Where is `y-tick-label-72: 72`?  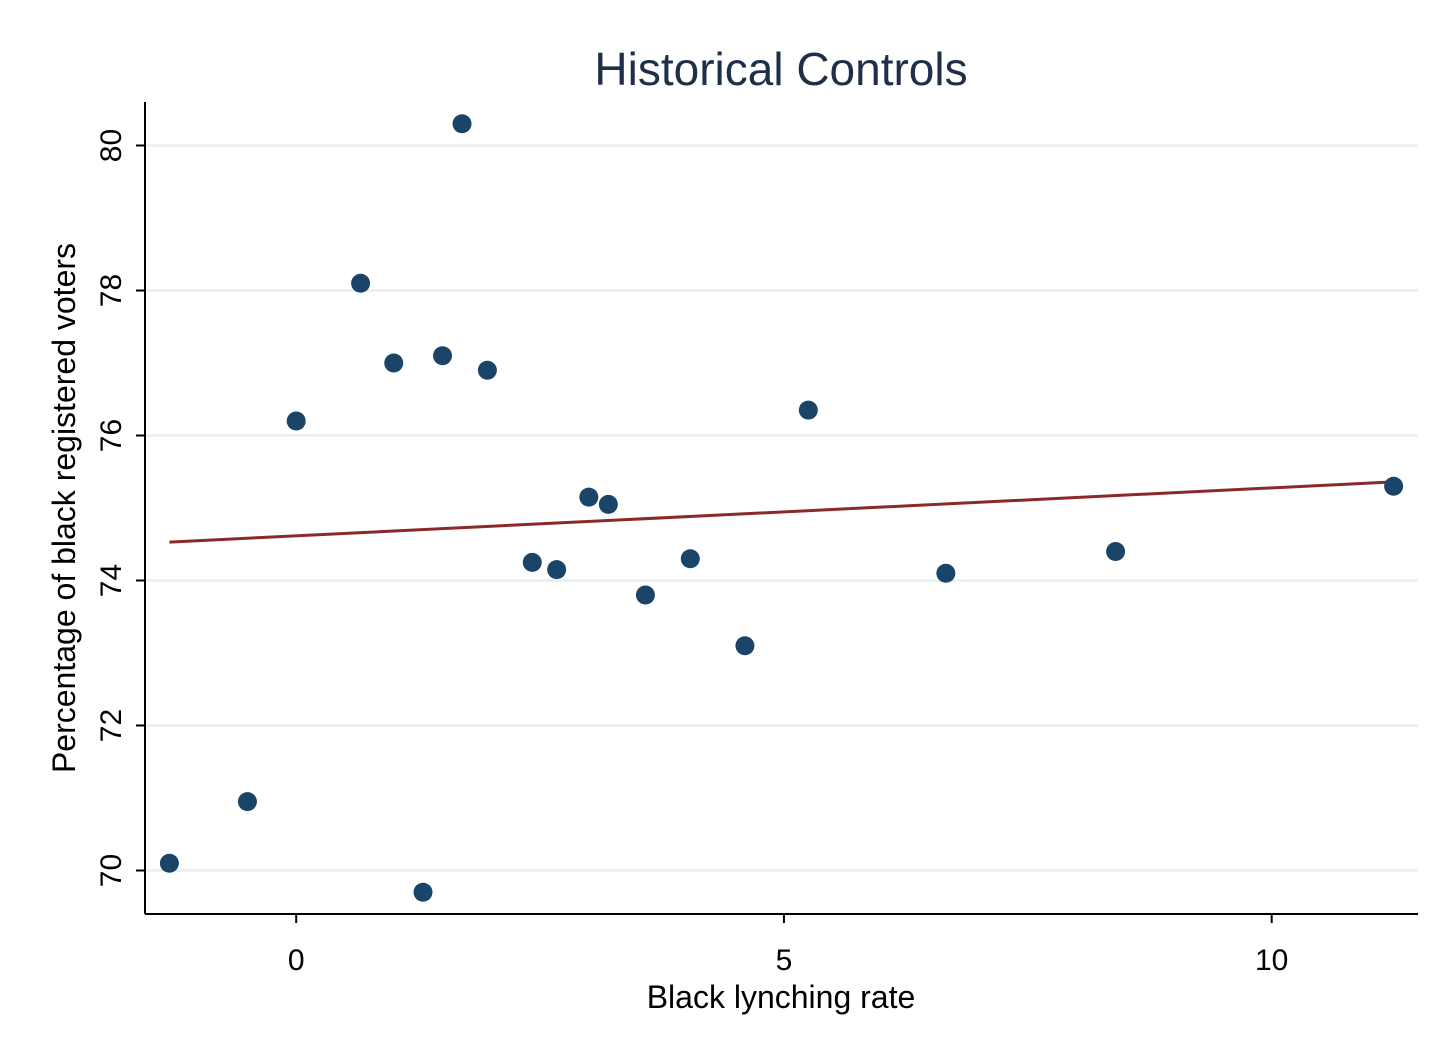 y-tick-label-72: 72 is located at coordinates (111, 725).